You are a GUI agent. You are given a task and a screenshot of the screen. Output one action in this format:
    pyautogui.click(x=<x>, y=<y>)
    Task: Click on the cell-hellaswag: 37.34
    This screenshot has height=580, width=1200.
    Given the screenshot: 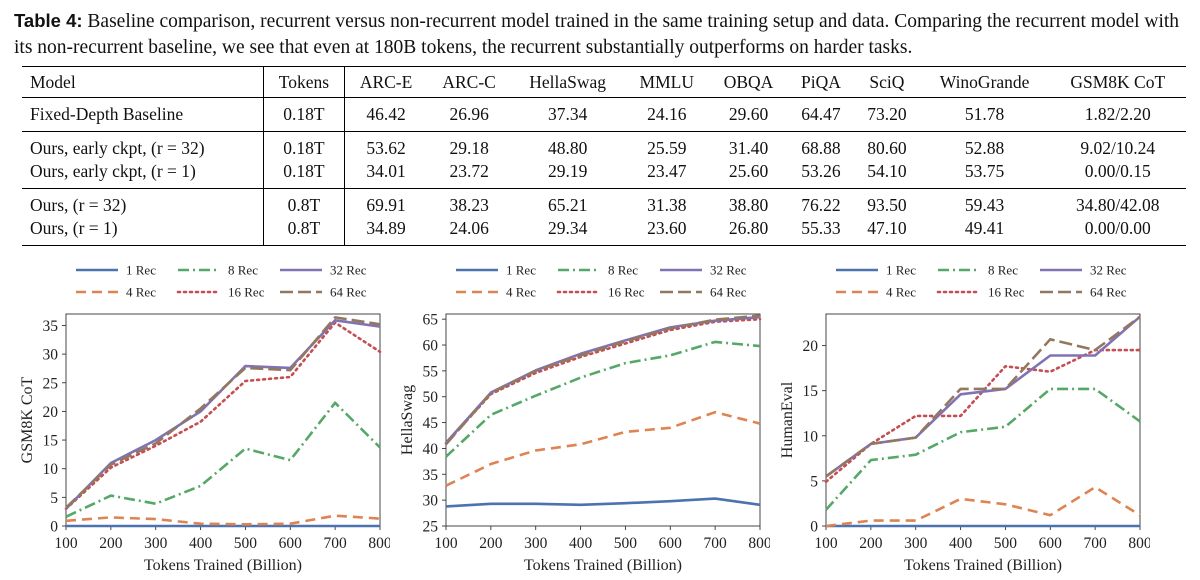 What is the action you would take?
    pyautogui.click(x=567, y=114)
    